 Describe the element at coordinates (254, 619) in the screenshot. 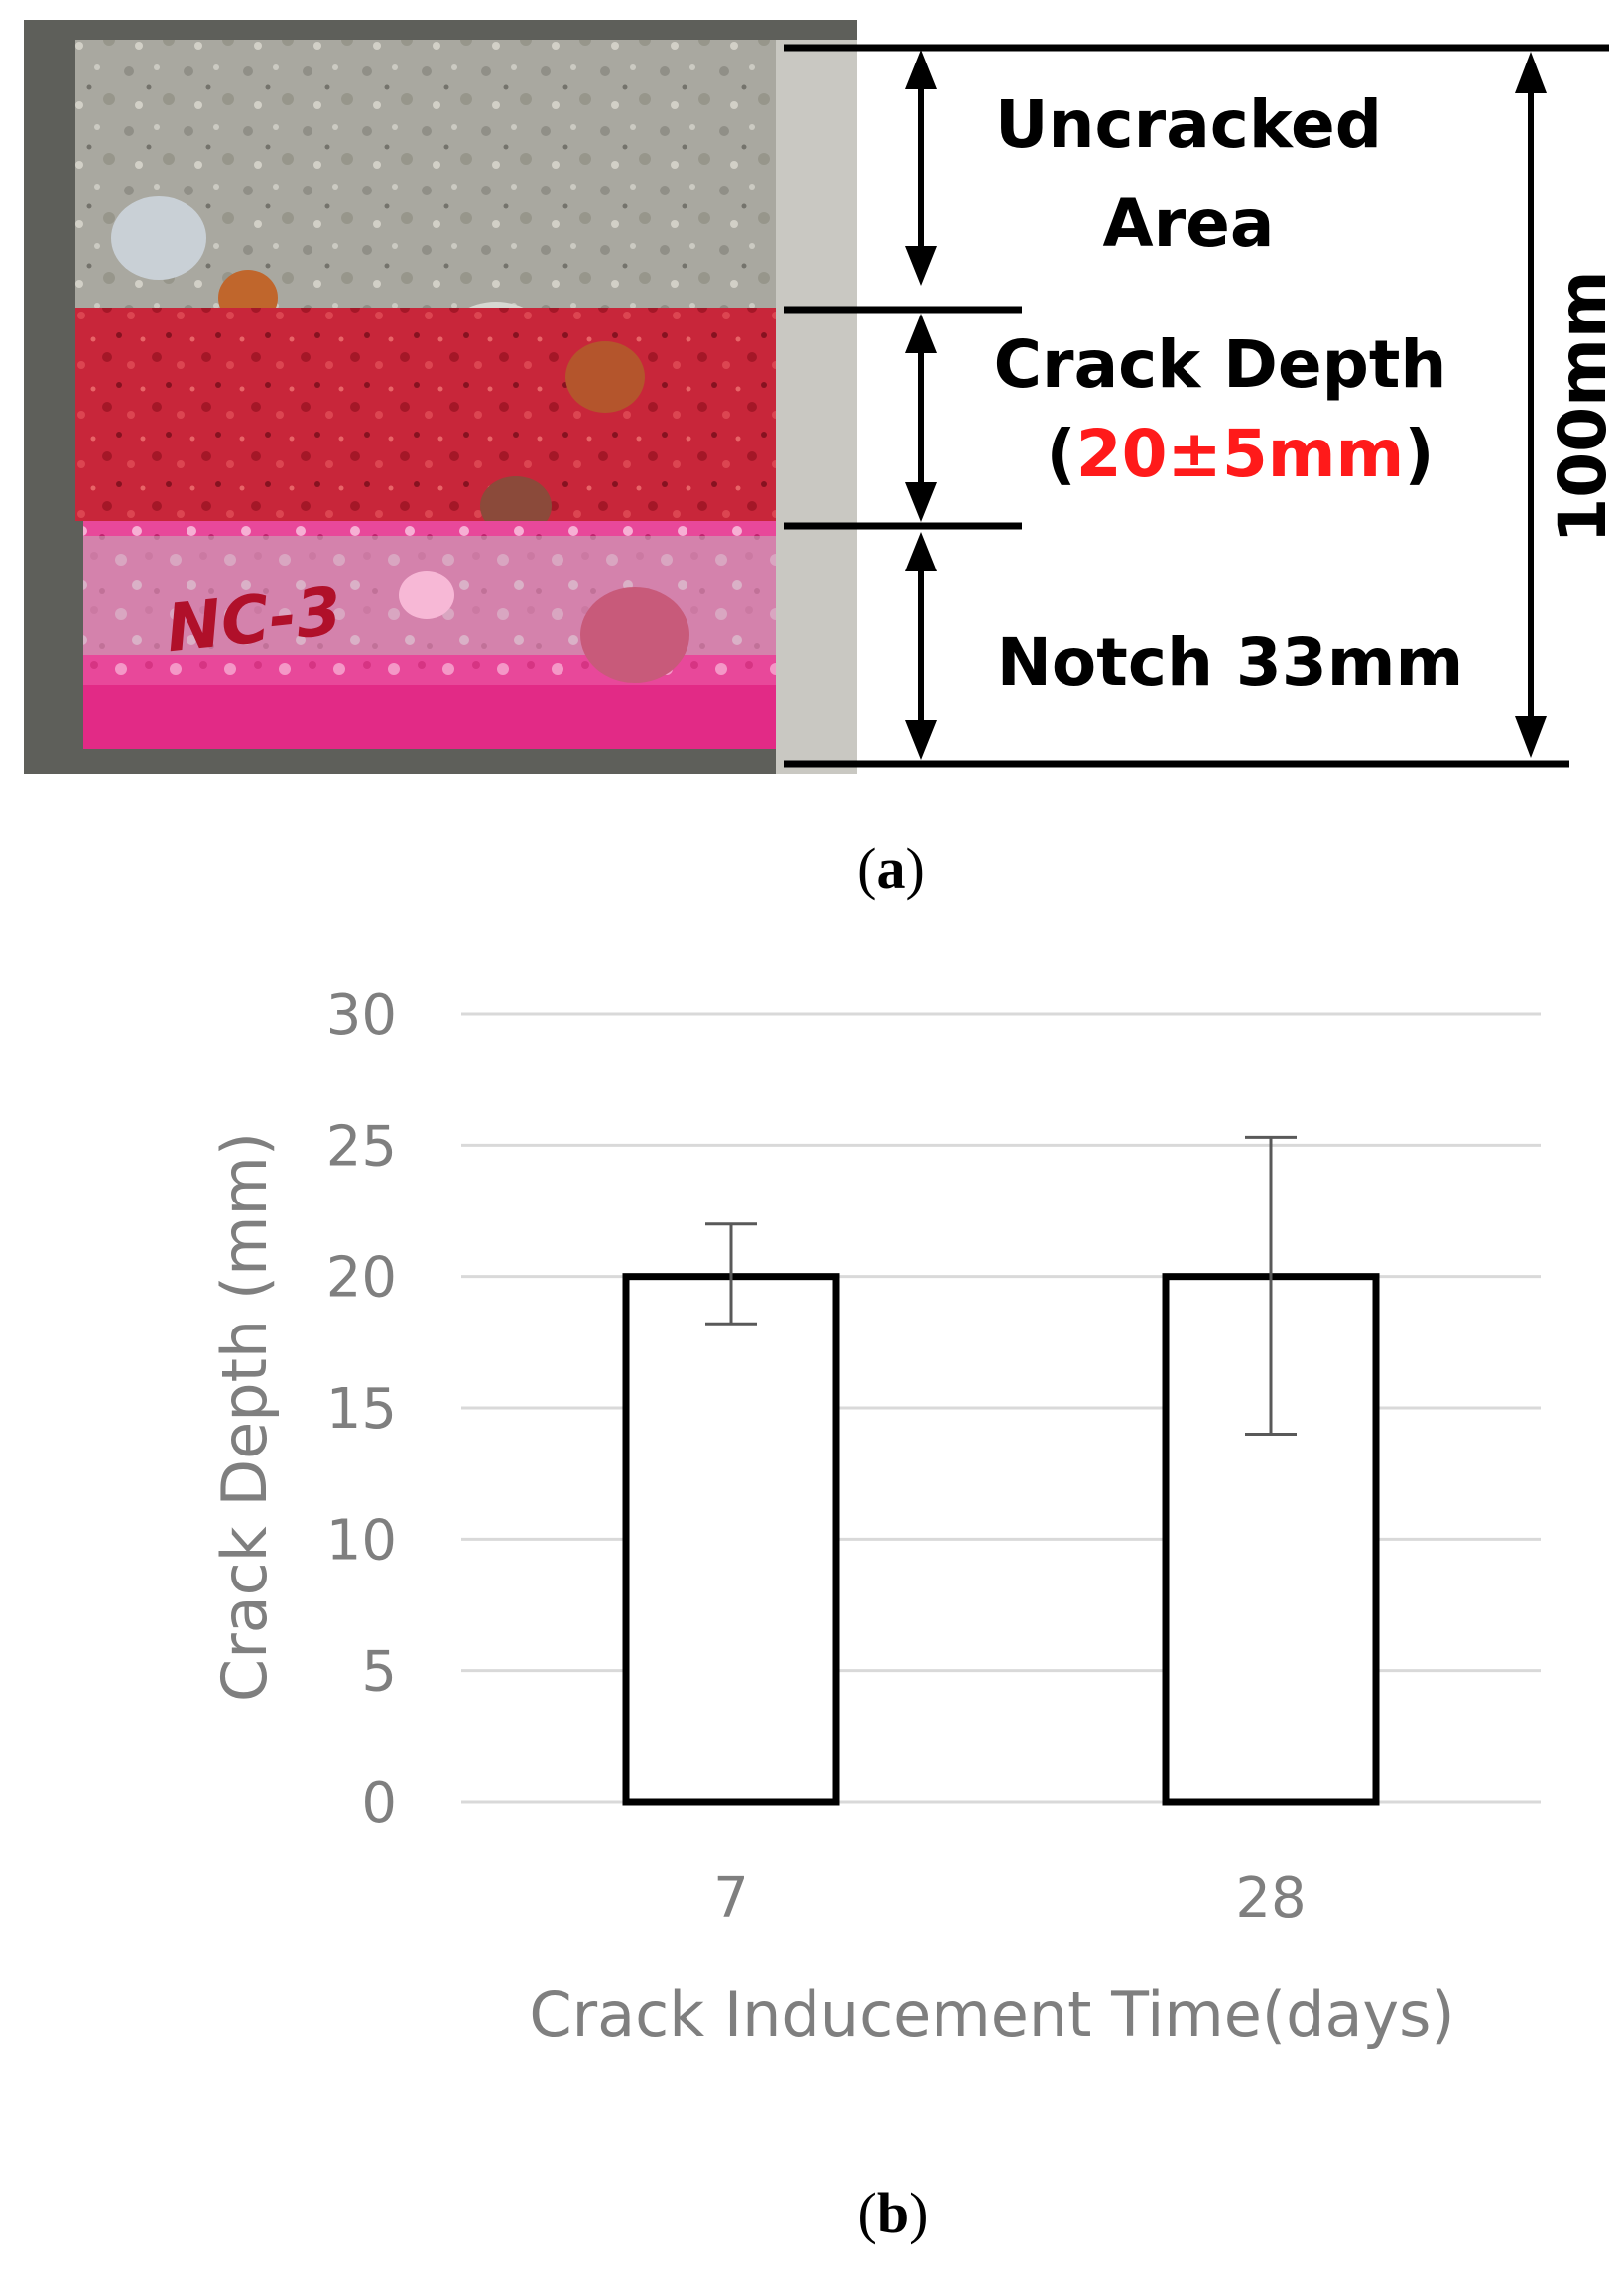

I see `specimen-marking: NC-3` at that location.